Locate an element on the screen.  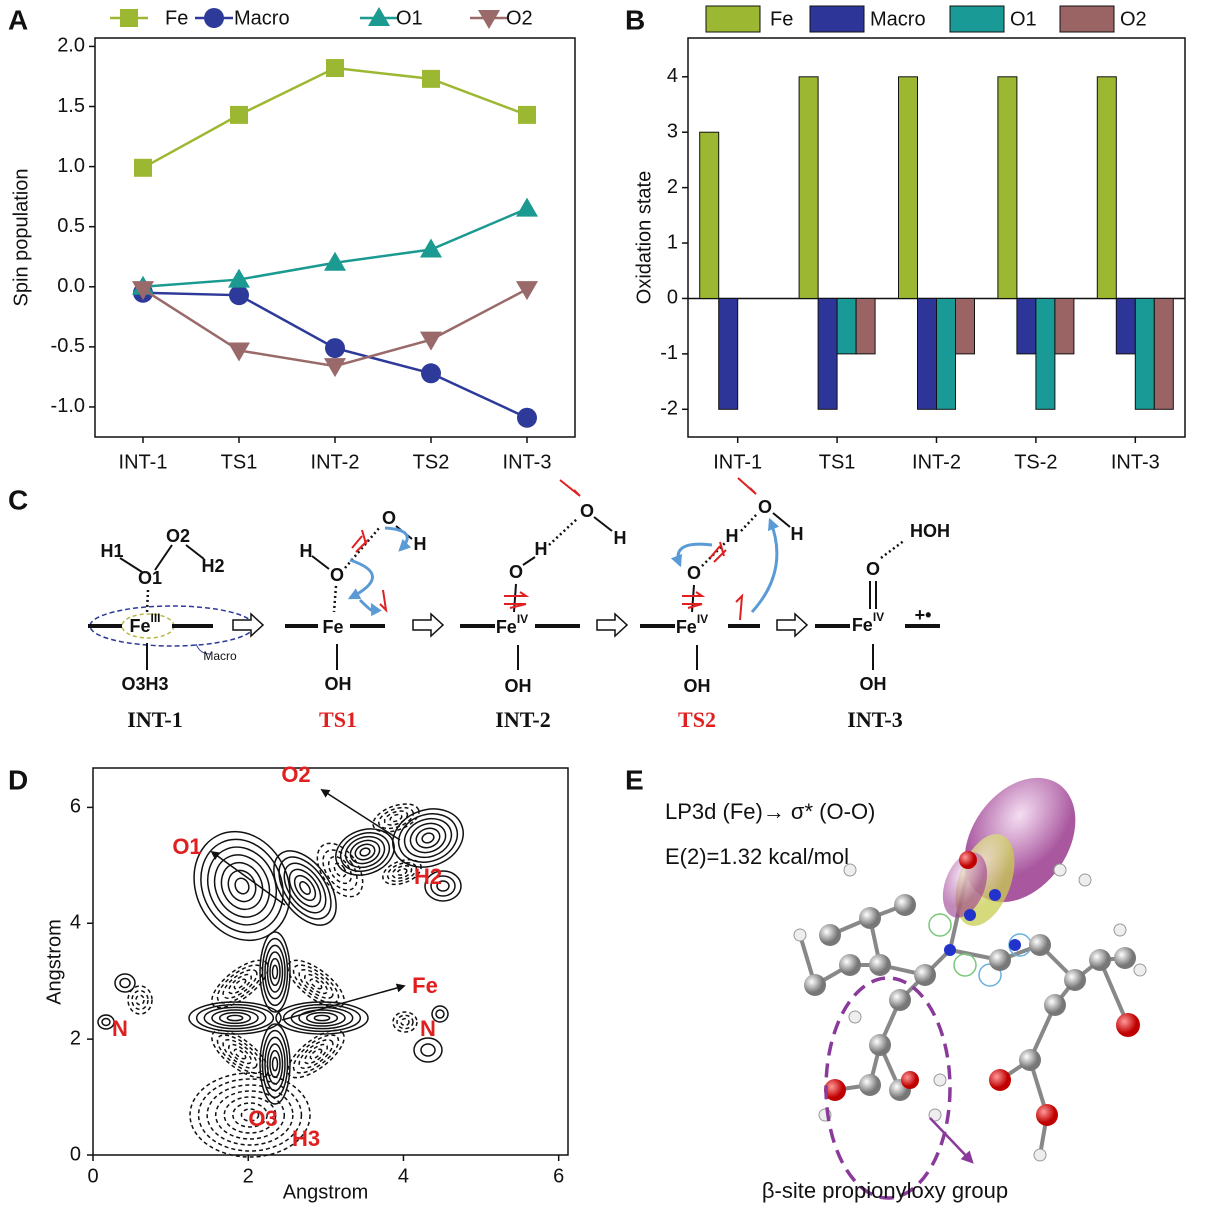
plot-frame is located at coordinates (335, 237).